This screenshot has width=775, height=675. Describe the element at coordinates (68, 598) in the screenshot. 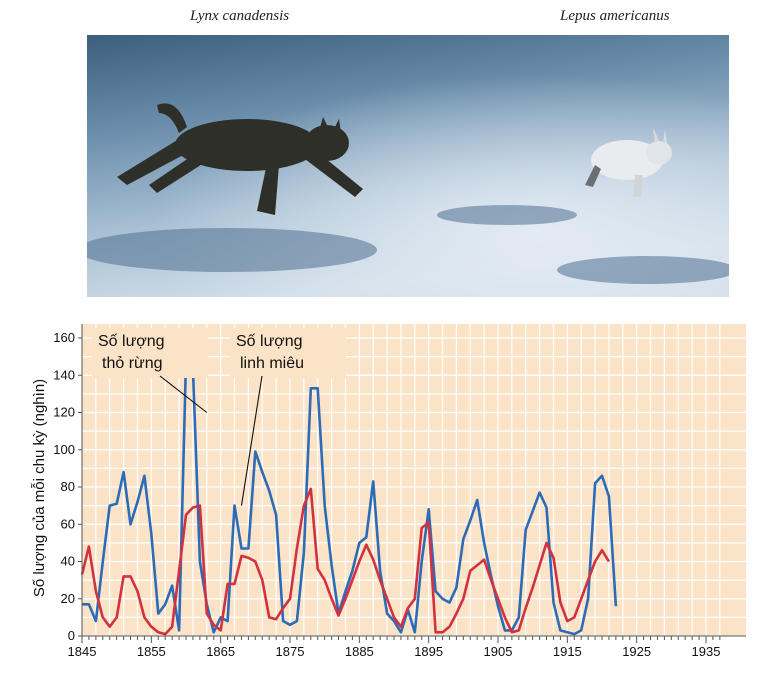

I see `y-tick-label: 20` at that location.